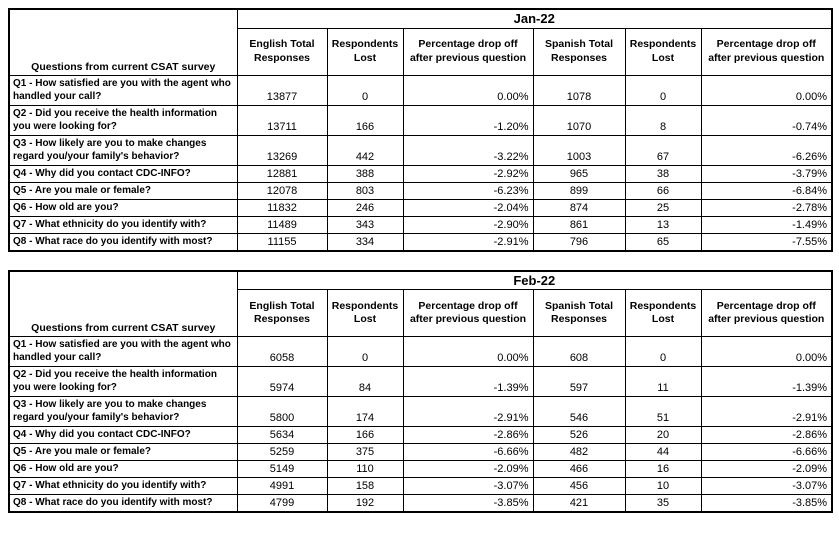 Image resolution: width=839 pixels, height=544 pixels. Describe the element at coordinates (579, 452) in the screenshot. I see `count-cell: 482` at that location.